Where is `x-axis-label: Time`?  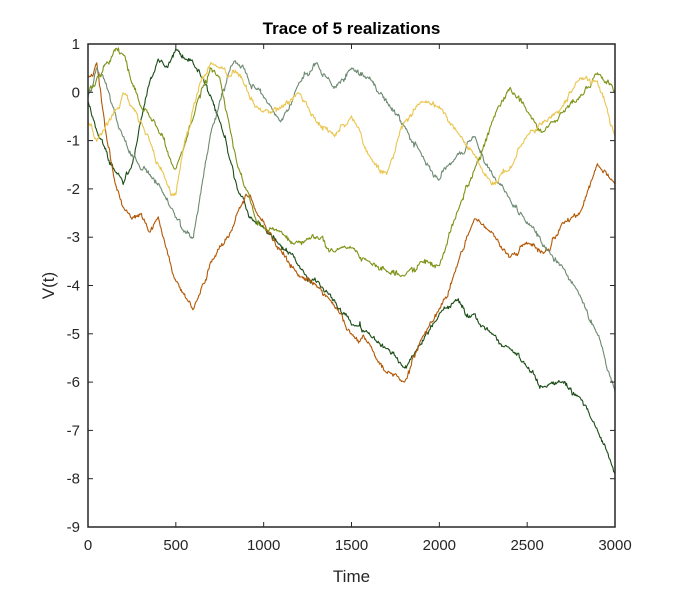 x-axis-label: Time is located at coordinates (351, 576).